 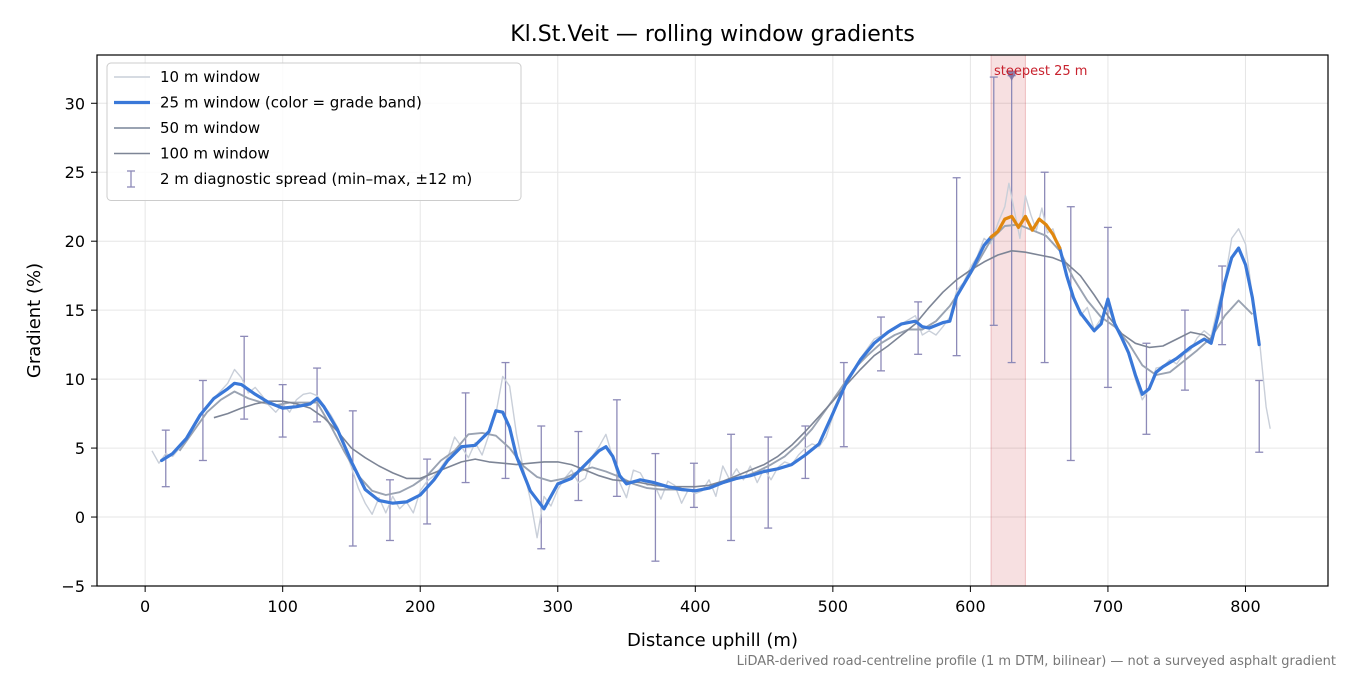 What do you see at coordinates (34, 320) in the screenshot?
I see `y-axis-title: Gradient (%)` at bounding box center [34, 320].